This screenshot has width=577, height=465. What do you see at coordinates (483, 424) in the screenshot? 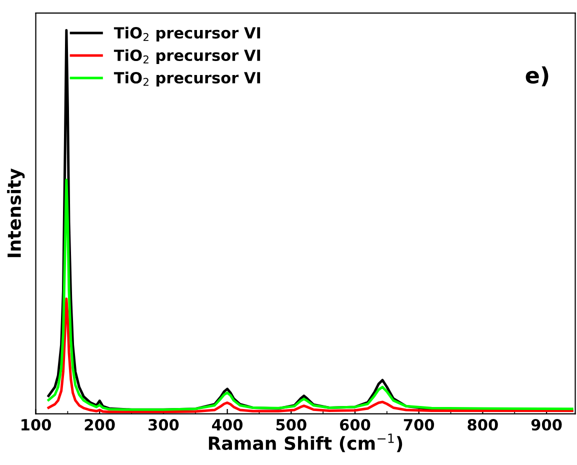
I see `x-tick-label: 800` at bounding box center [483, 424].